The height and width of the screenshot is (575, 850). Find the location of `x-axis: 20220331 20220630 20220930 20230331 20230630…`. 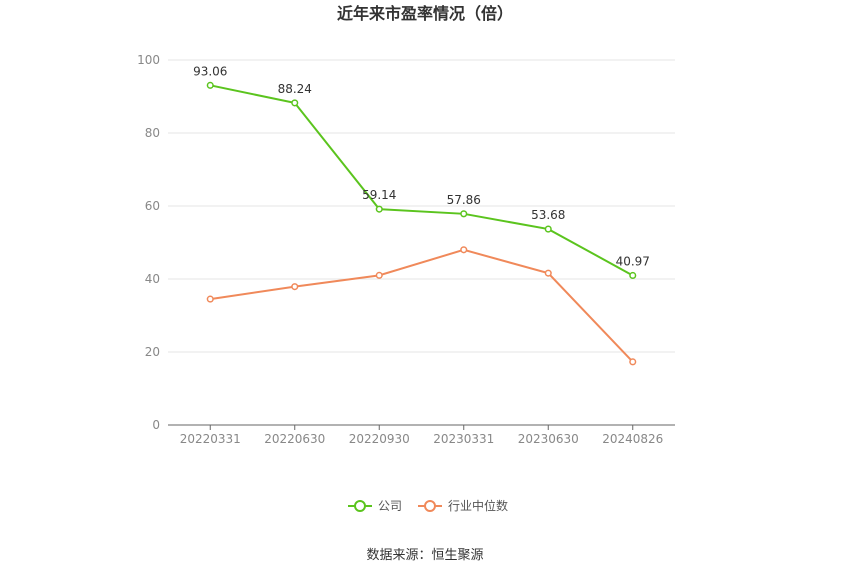

x-axis: 20220331 20220630 20220930 20230331 20230630… is located at coordinates (421, 435).